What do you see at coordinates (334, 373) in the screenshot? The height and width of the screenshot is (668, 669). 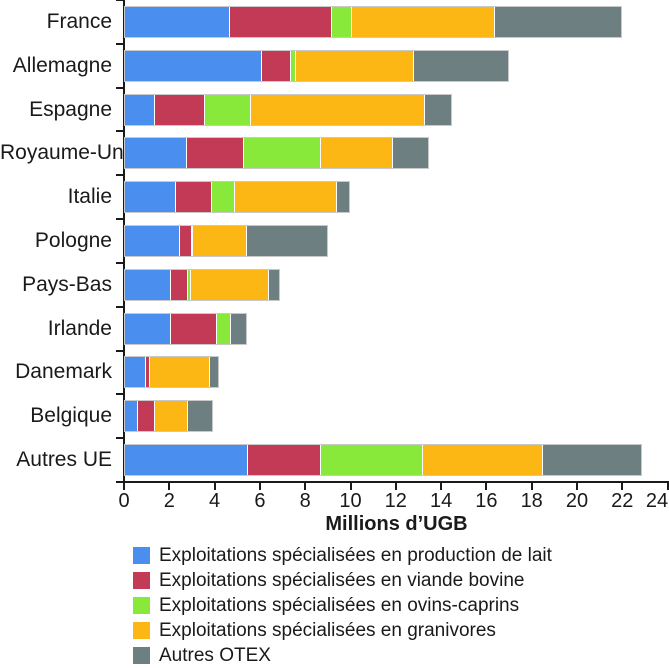 I see `bar-row: Danemark` at bounding box center [334, 373].